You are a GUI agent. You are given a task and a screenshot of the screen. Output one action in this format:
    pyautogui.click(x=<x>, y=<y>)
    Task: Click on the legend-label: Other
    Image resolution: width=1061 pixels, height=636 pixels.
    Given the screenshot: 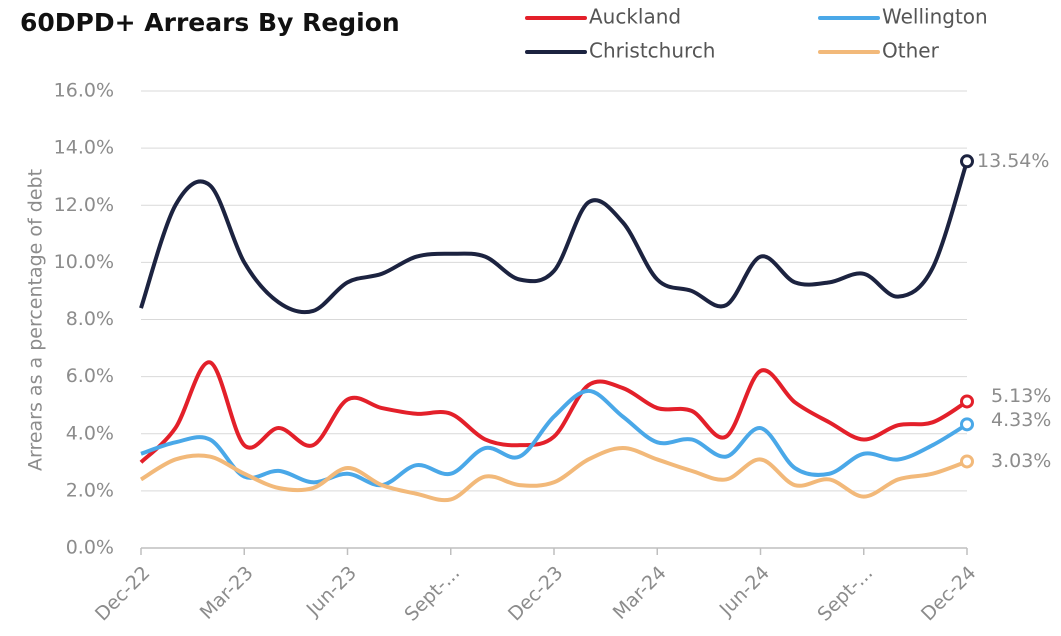 What is the action you would take?
    pyautogui.click(x=911, y=51)
    